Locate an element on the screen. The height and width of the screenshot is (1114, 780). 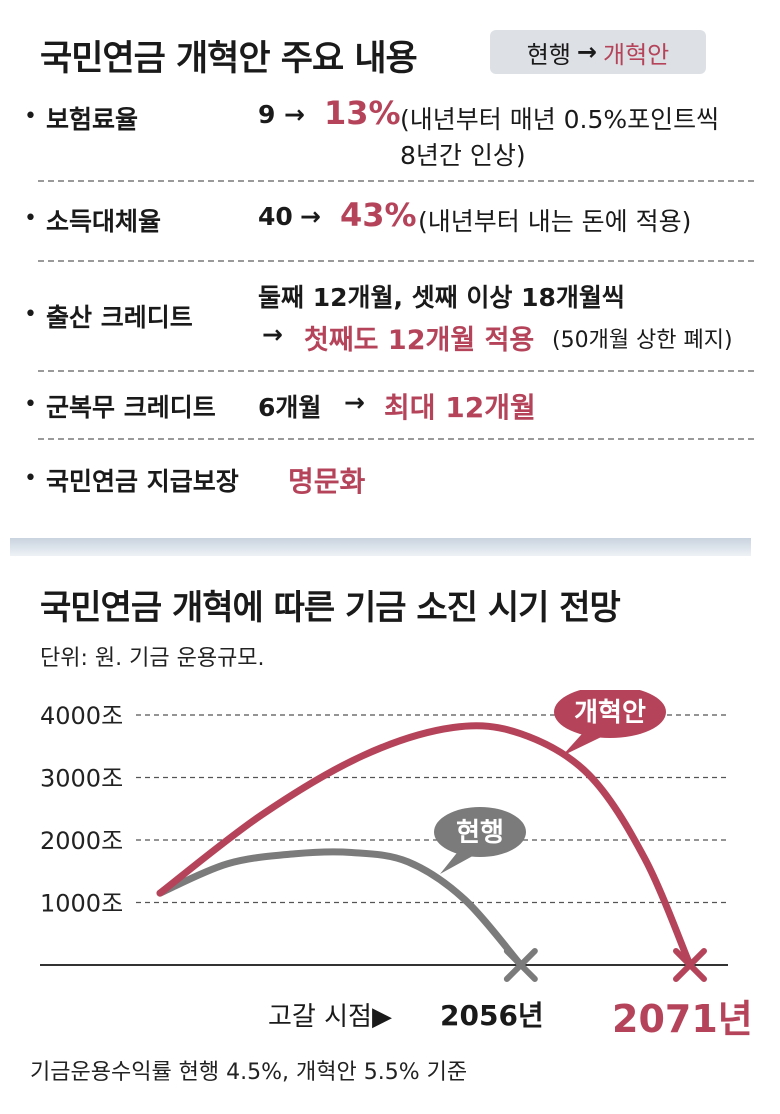
y-tick-label: 4000조 is located at coordinates (81, 716).